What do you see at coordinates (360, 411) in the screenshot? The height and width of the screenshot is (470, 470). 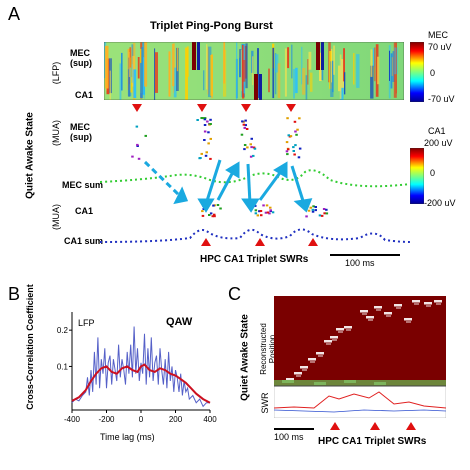 I see `swr-baseline` at bounding box center [360, 411].